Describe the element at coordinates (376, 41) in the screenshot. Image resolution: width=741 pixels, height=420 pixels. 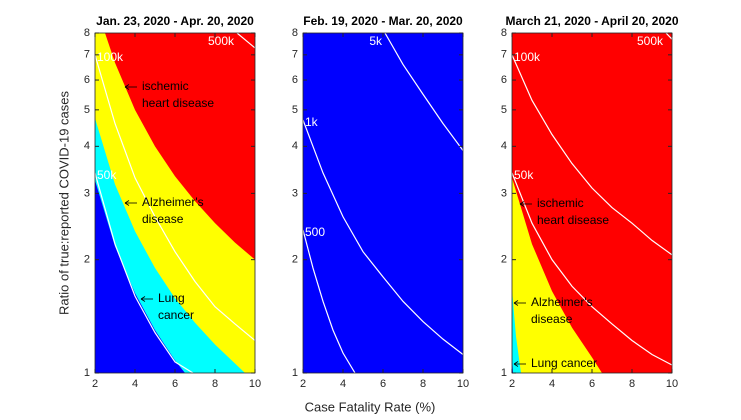
I see `contour-label: 5k` at that location.